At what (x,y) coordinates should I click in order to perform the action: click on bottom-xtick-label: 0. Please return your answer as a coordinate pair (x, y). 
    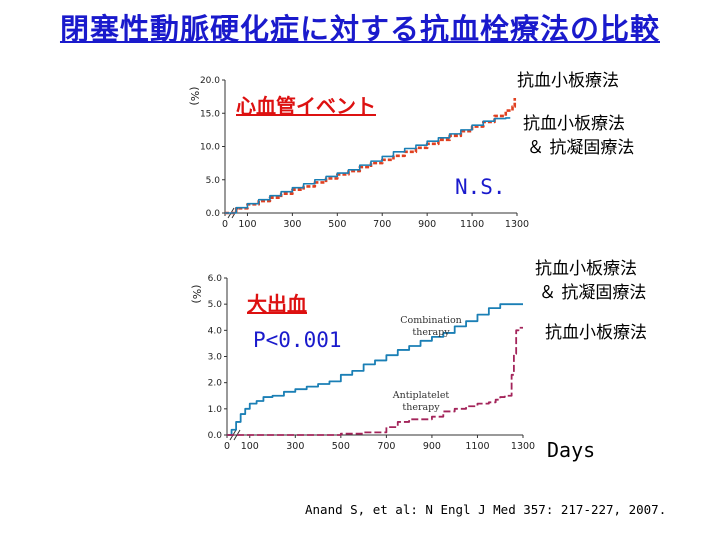
    Looking at the image, I should click on (227, 446).